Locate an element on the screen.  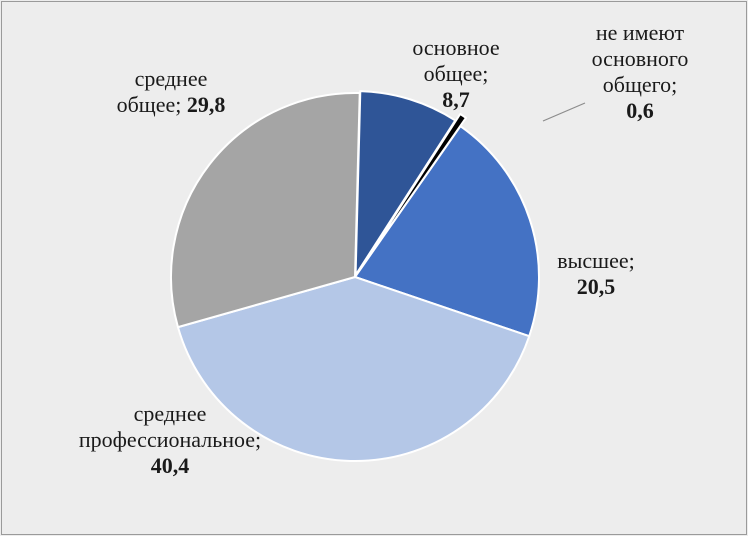
label-vysshee: высшее; 20,5 is located at coordinates (596, 274).